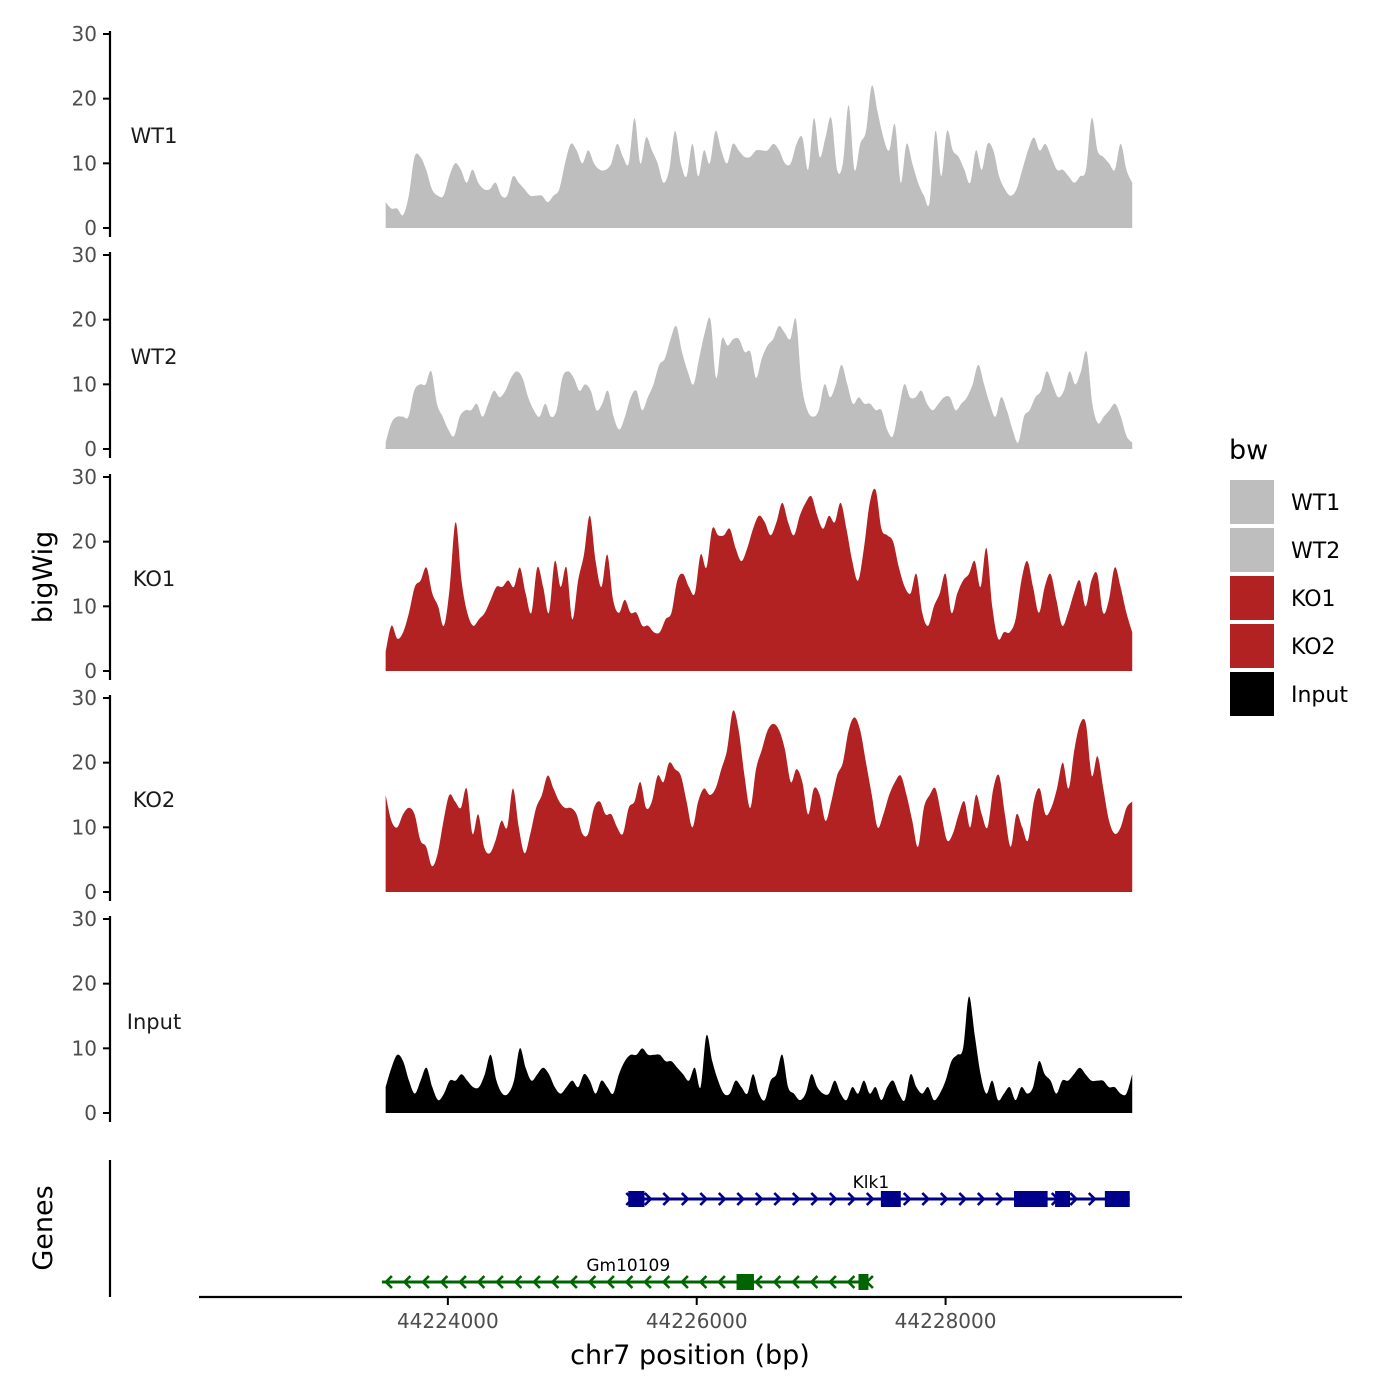 The height and width of the screenshot is (1400, 1400). Describe the element at coordinates (154, 357) in the screenshot. I see `wt2-track-label: WT2` at that location.